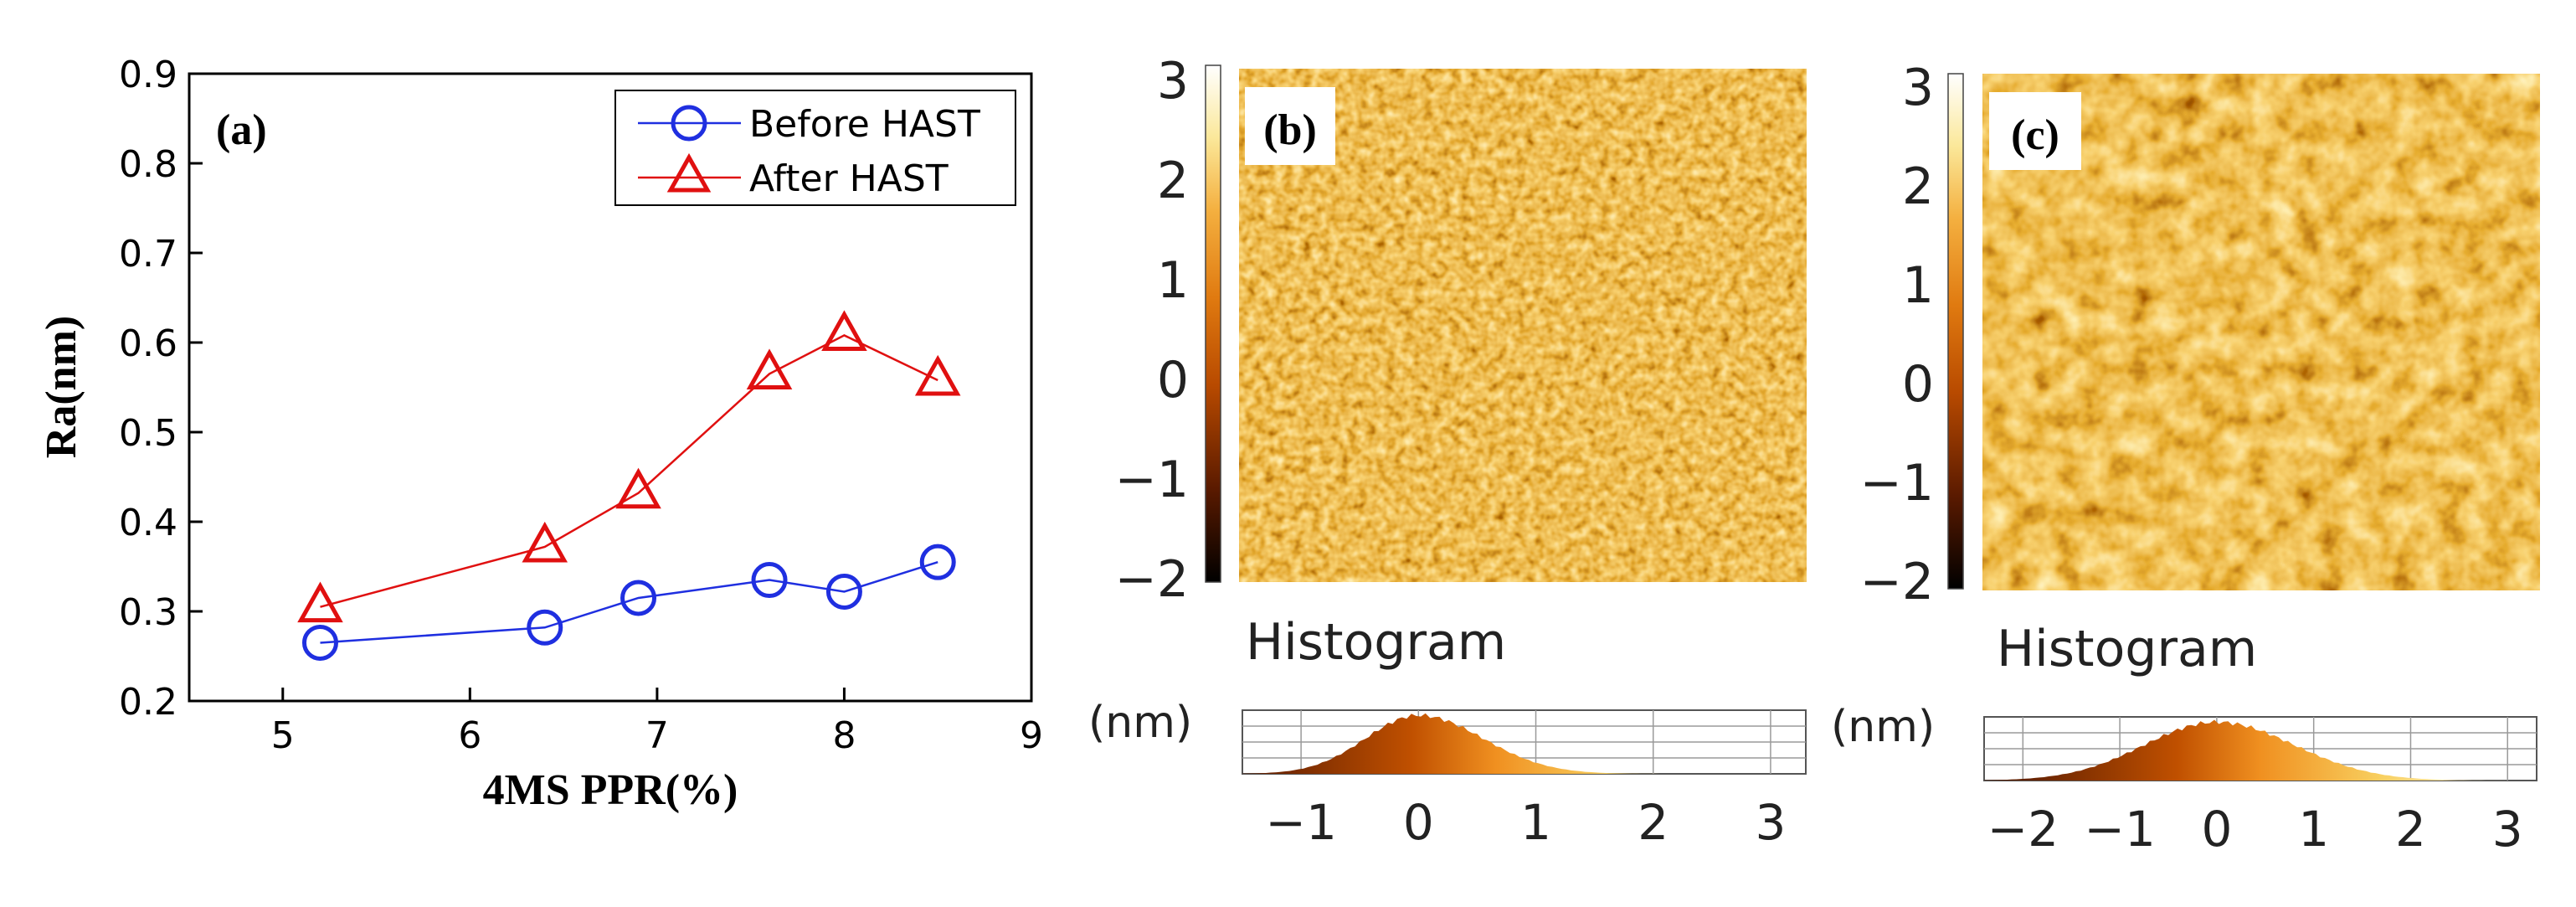 Image resolution: width=2576 pixels, height=907 pixels. I want to click on histogram-b: −1 0 1 2 3, so click(1525, 780).